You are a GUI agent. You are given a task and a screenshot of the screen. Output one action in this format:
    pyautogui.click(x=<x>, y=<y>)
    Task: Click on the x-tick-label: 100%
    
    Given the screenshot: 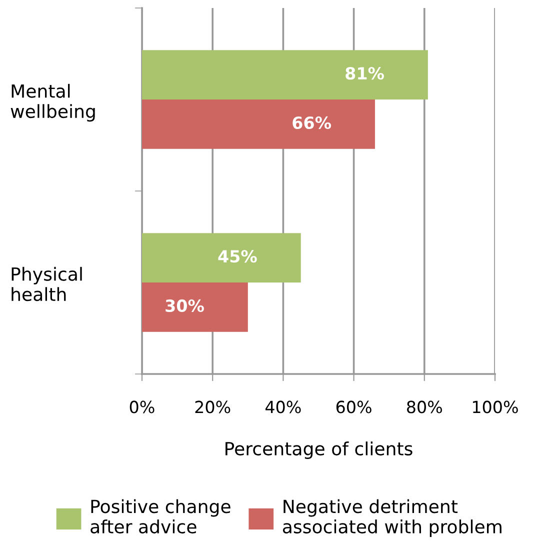 What is the action you would take?
    pyautogui.click(x=495, y=407)
    